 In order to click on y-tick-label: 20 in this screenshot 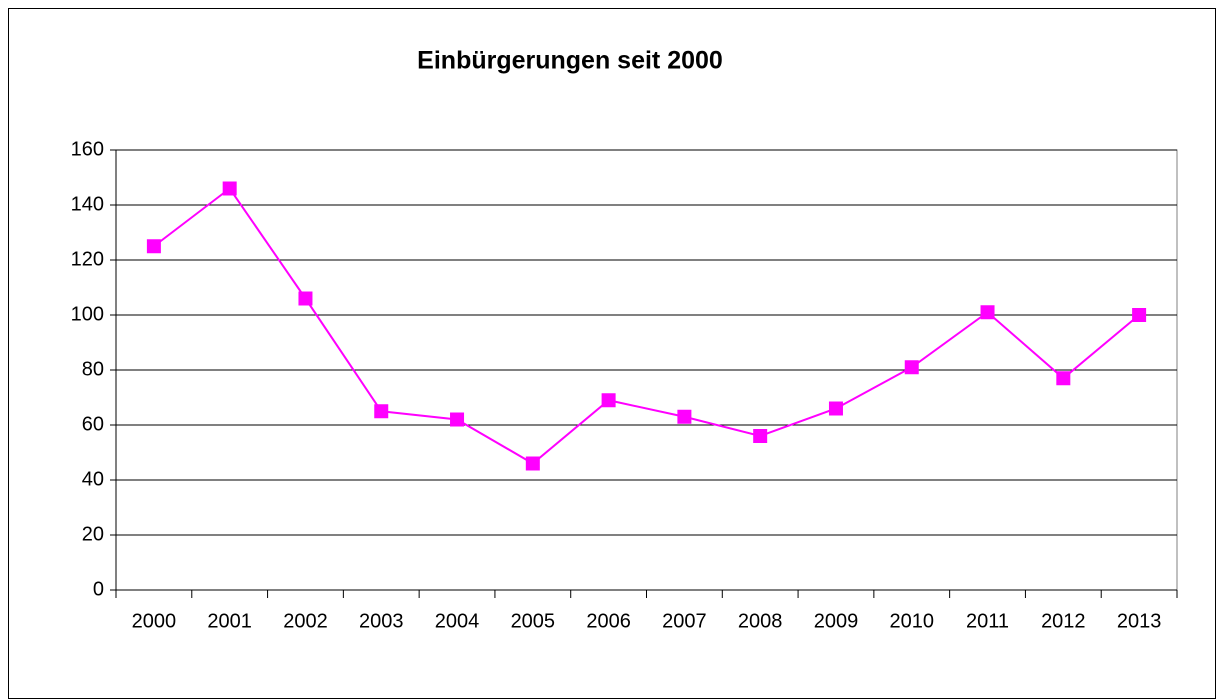, I will do `click(93, 534)`.